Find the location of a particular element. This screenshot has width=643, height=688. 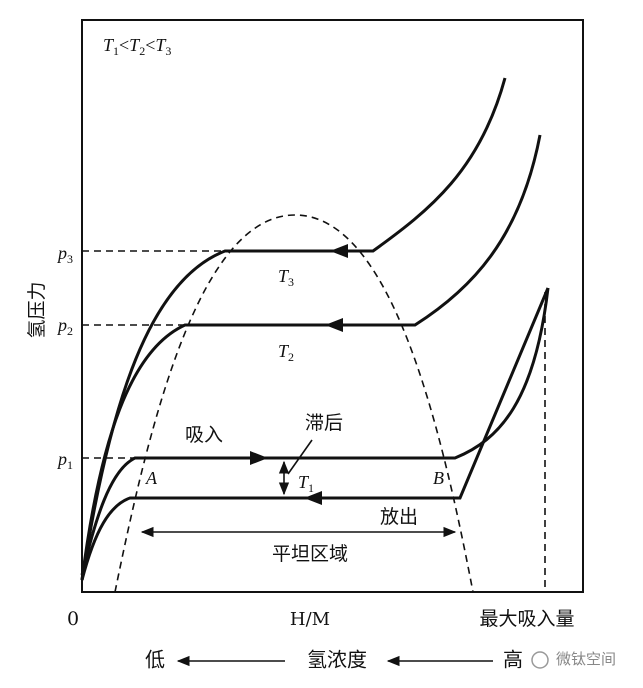

t3-label: T3 is located at coordinates (286, 277).